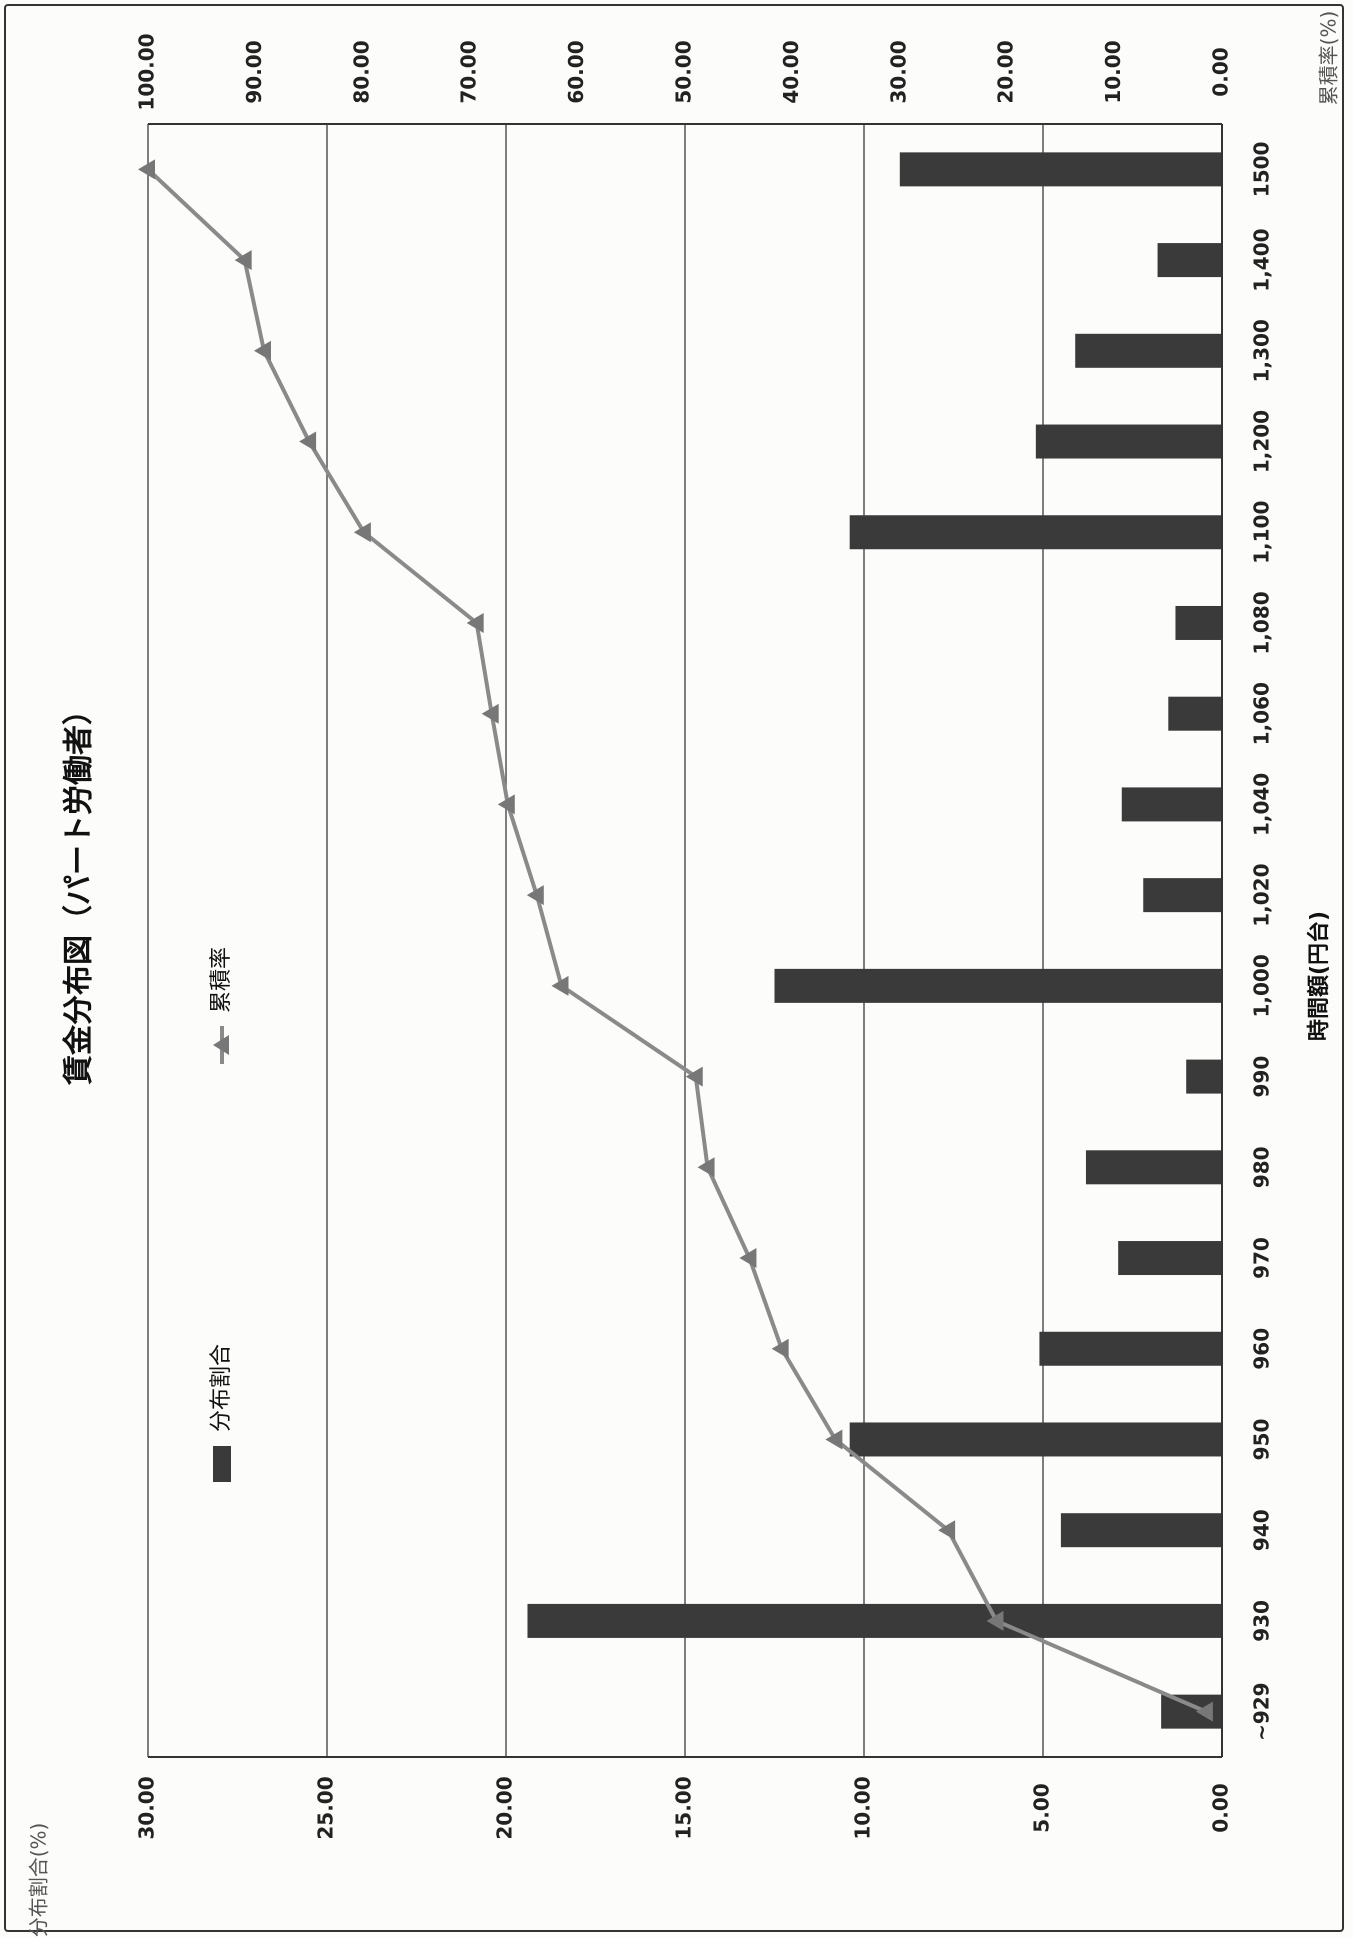 Image resolution: width=1353 pixels, height=1938 pixels. Describe the element at coordinates (505, 1807) in the screenshot. I see `left-axis-tick-label: 20.00` at that location.